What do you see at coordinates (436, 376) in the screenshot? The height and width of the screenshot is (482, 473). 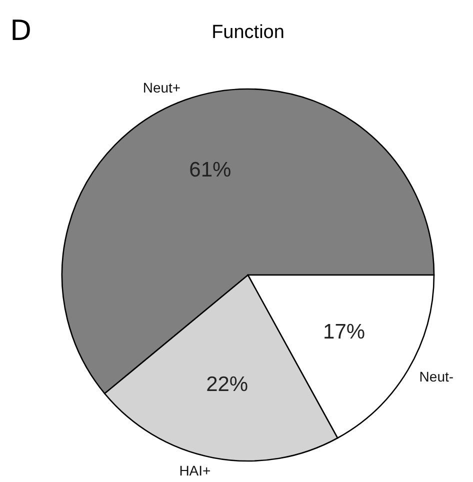 I see `slice-label: Neut-` at bounding box center [436, 376].